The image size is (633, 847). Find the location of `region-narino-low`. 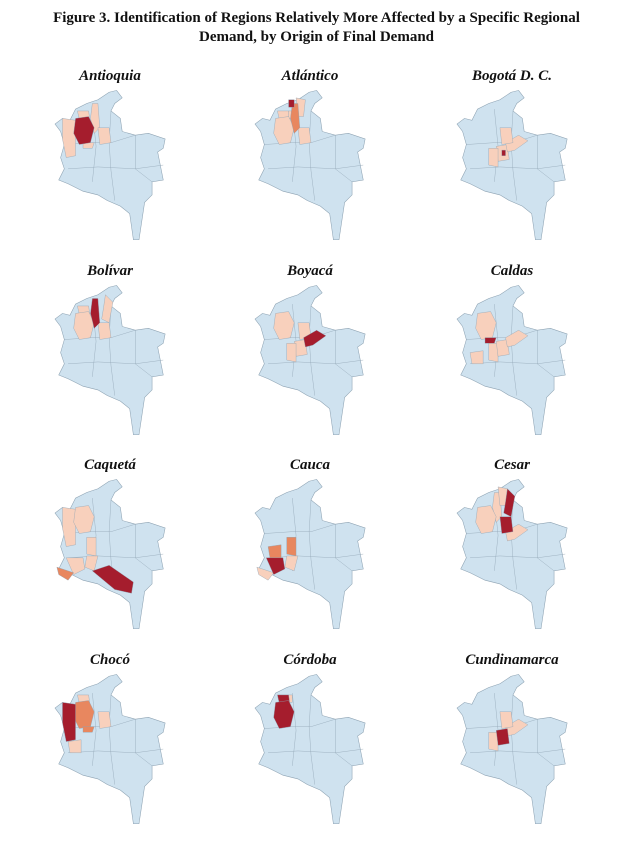

region-narino-low is located at coordinates (265, 573).